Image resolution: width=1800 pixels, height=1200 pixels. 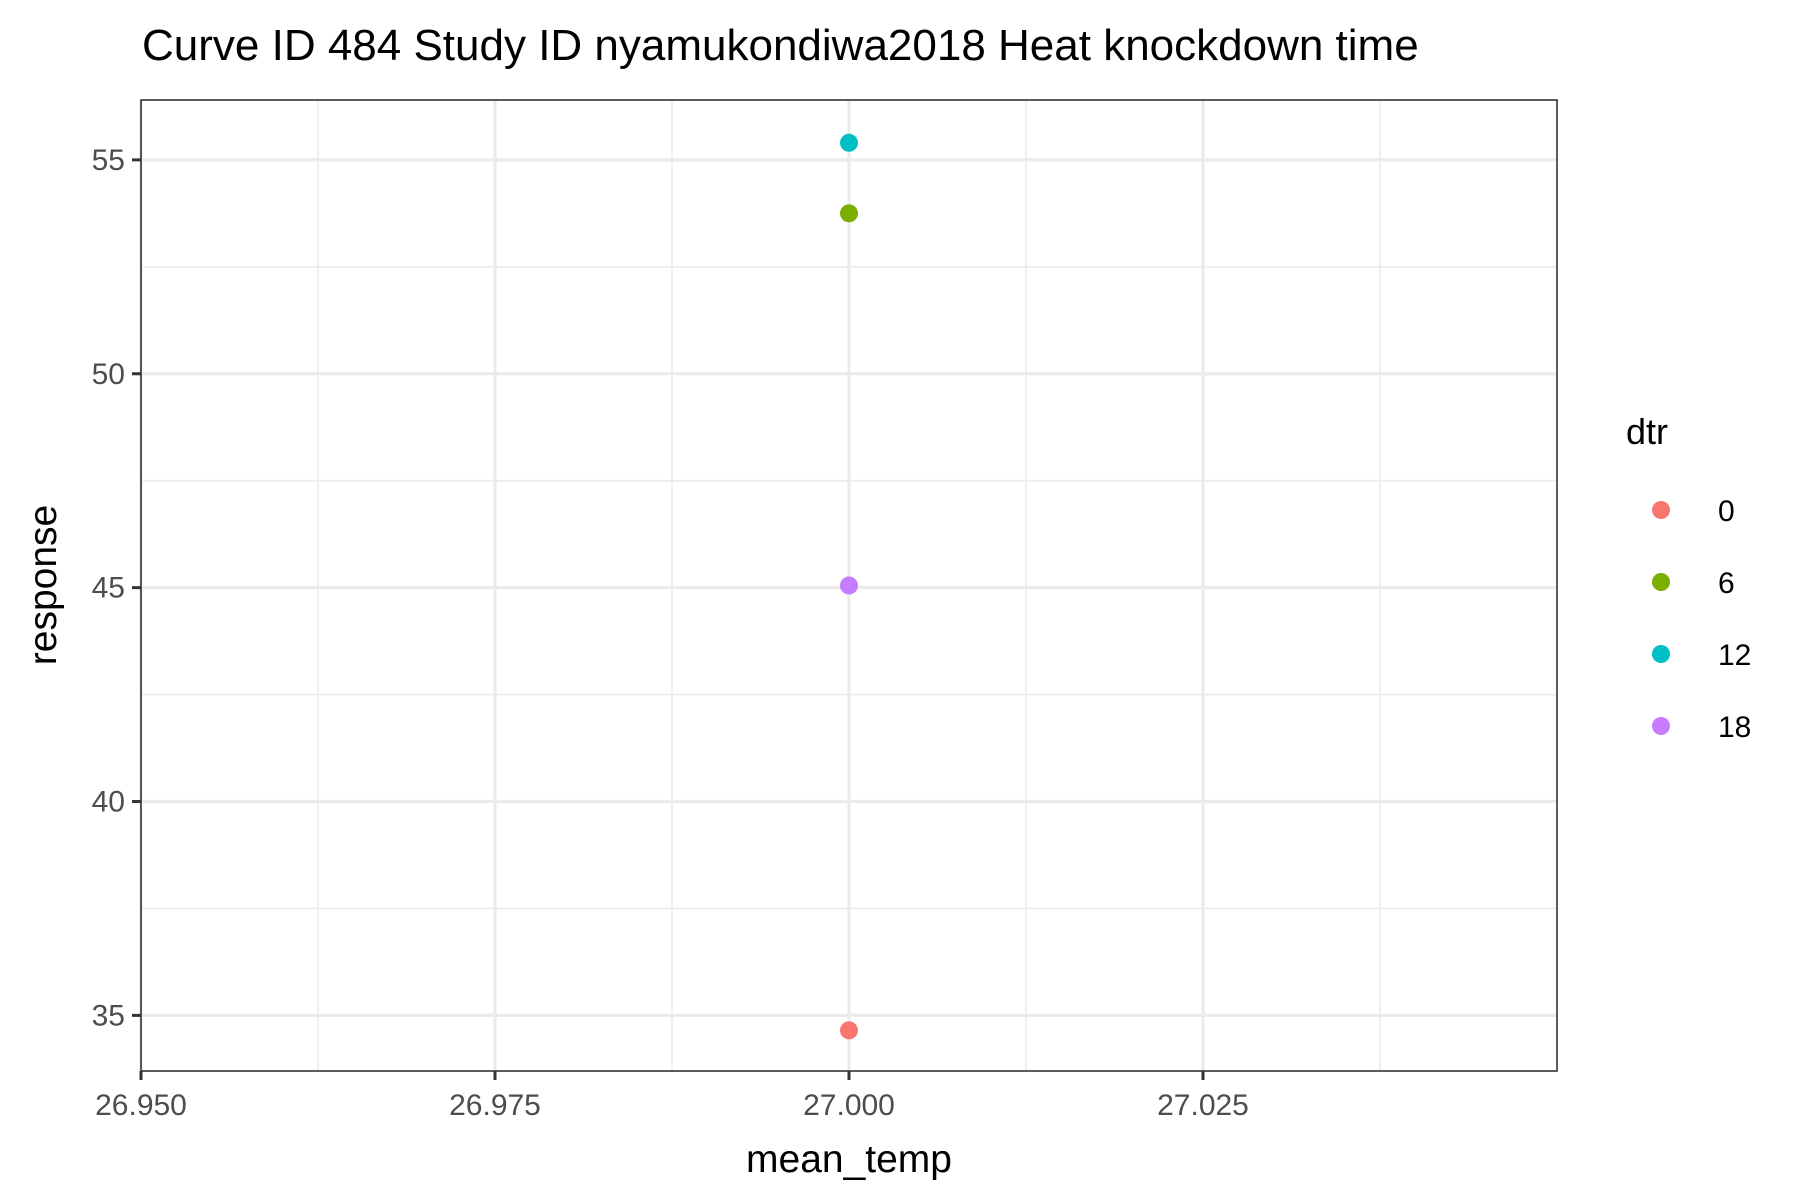 What do you see at coordinates (495, 1105) in the screenshot?
I see `x-tick-label: 26.975` at bounding box center [495, 1105].